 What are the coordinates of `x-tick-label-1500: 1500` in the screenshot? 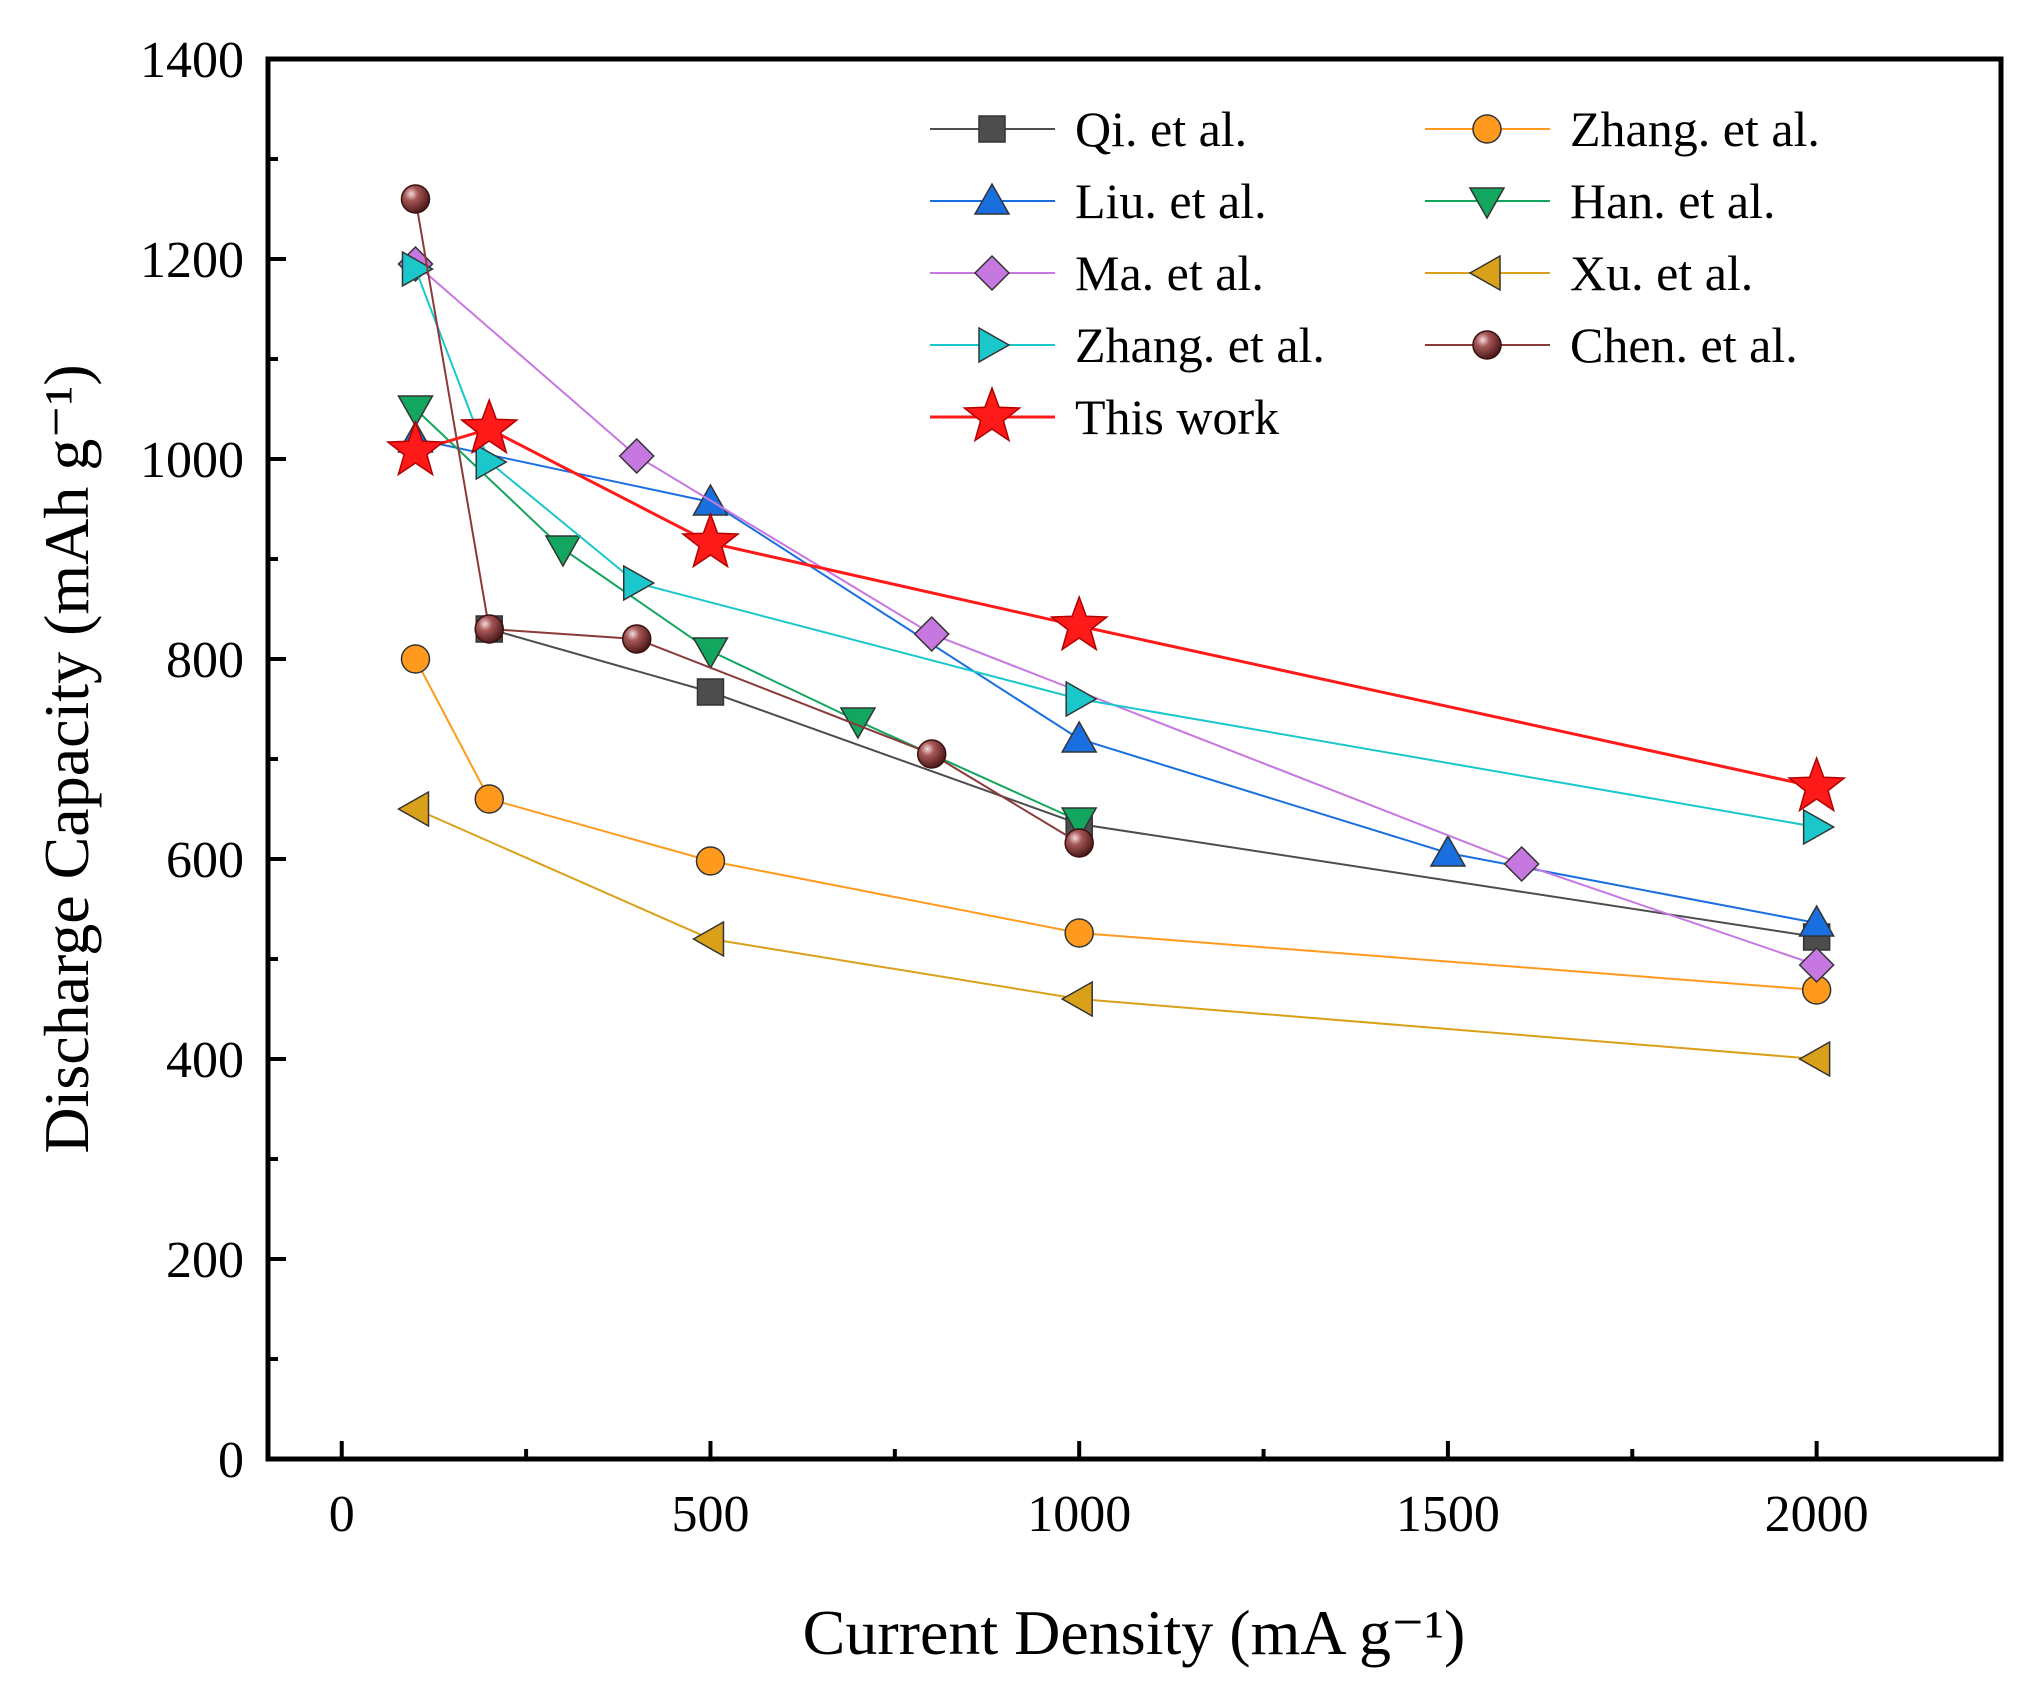 It's located at (1448, 1514).